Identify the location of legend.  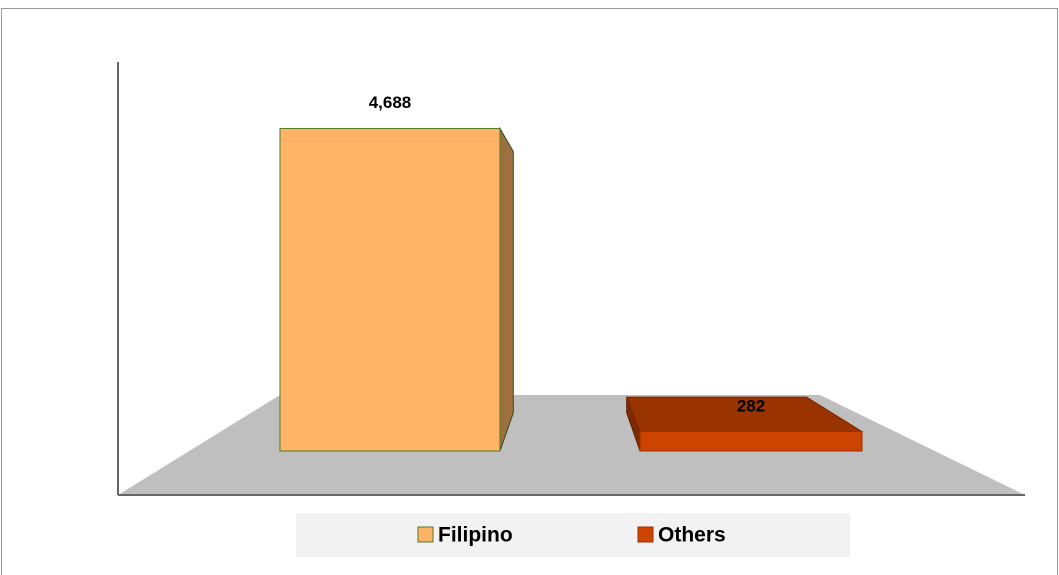
(573, 535).